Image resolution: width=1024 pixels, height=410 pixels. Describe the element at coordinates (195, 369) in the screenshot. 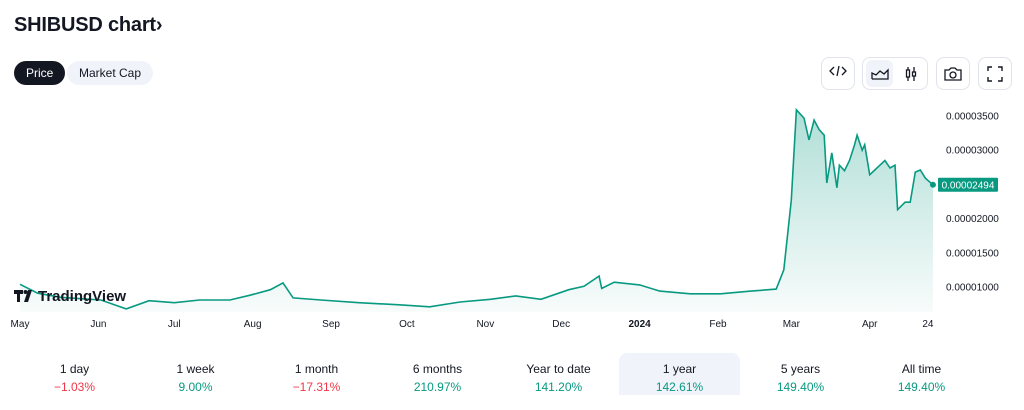

I see `performance-period: 1 week` at that location.